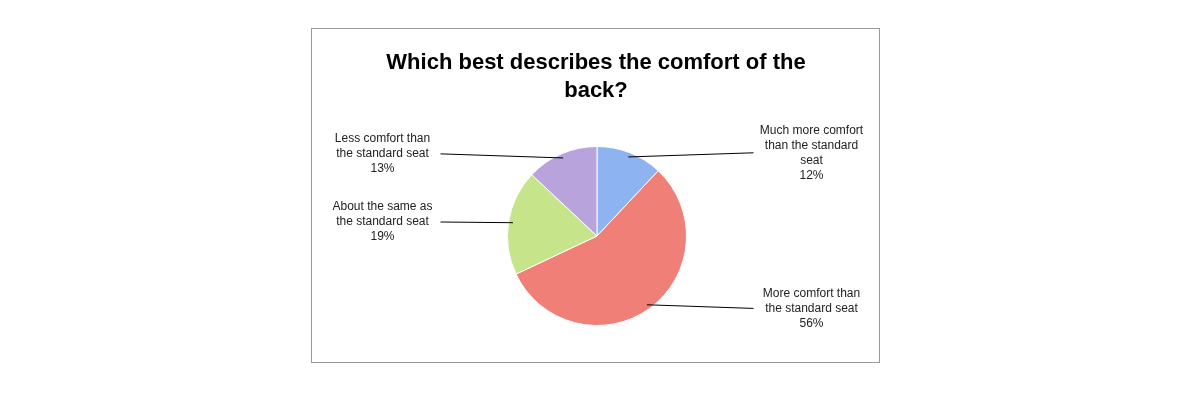  I want to click on slice-label: Much more comfort than the standard seat, so click(811, 144).